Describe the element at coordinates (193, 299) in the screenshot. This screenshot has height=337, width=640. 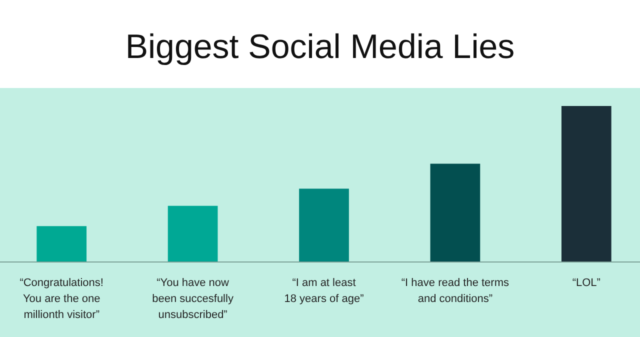
I see `x-tick-label: “You have now been succesfully unsubscribed”` at that location.